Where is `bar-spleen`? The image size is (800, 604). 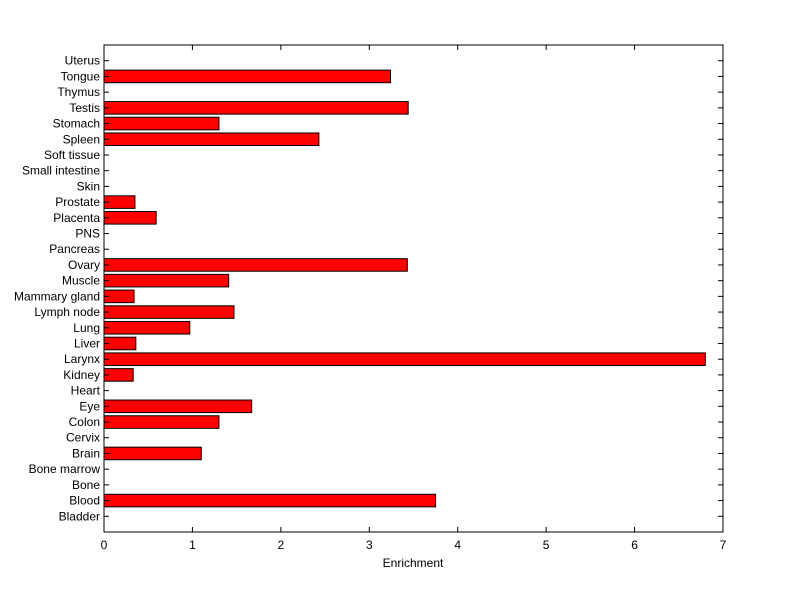 bar-spleen is located at coordinates (211, 139).